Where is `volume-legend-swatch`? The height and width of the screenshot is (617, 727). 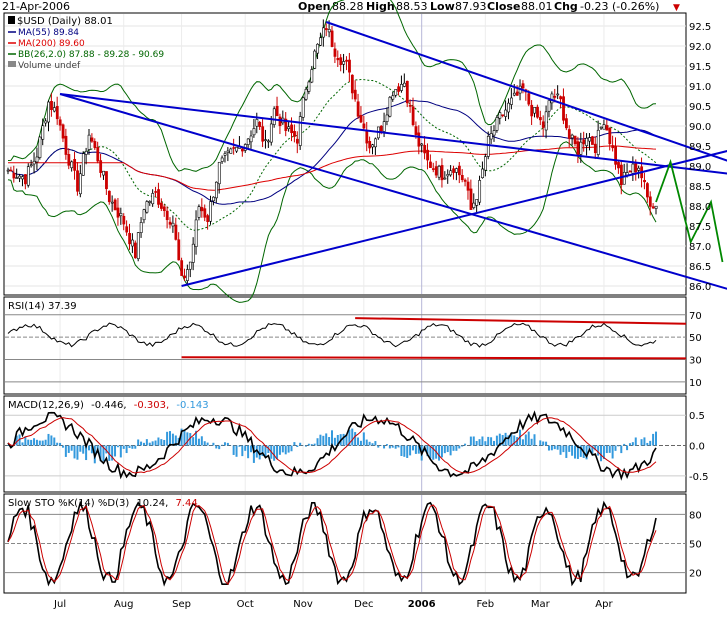 volume-legend-swatch is located at coordinates (12, 64).